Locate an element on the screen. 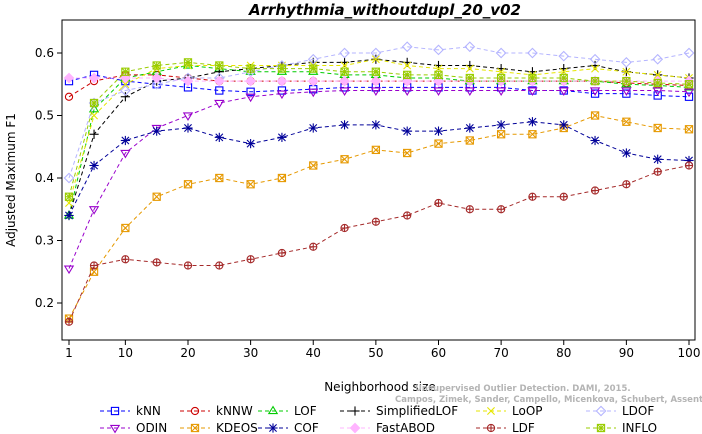 This screenshot has width=702, height=434. data-point-knnw is located at coordinates (69, 96).